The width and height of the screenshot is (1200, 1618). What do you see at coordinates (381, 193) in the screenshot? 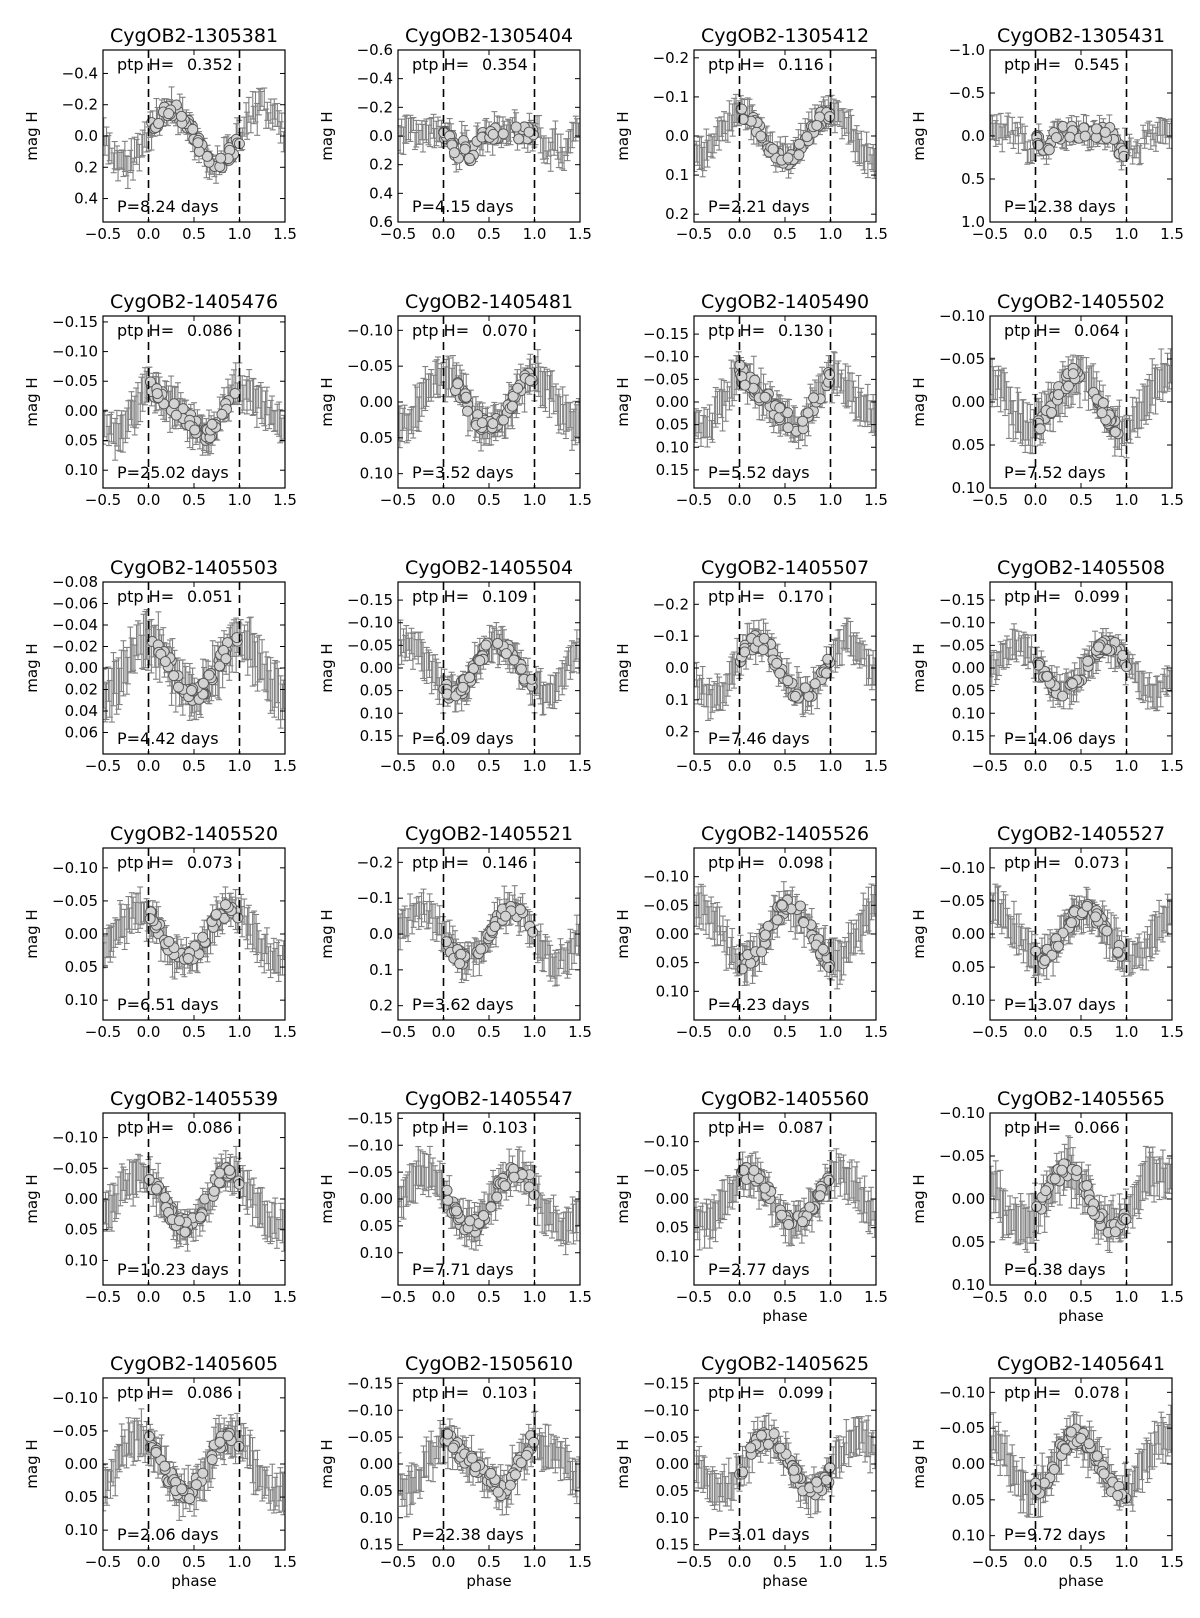
I see `y-tick-label: 0.4` at bounding box center [381, 193].